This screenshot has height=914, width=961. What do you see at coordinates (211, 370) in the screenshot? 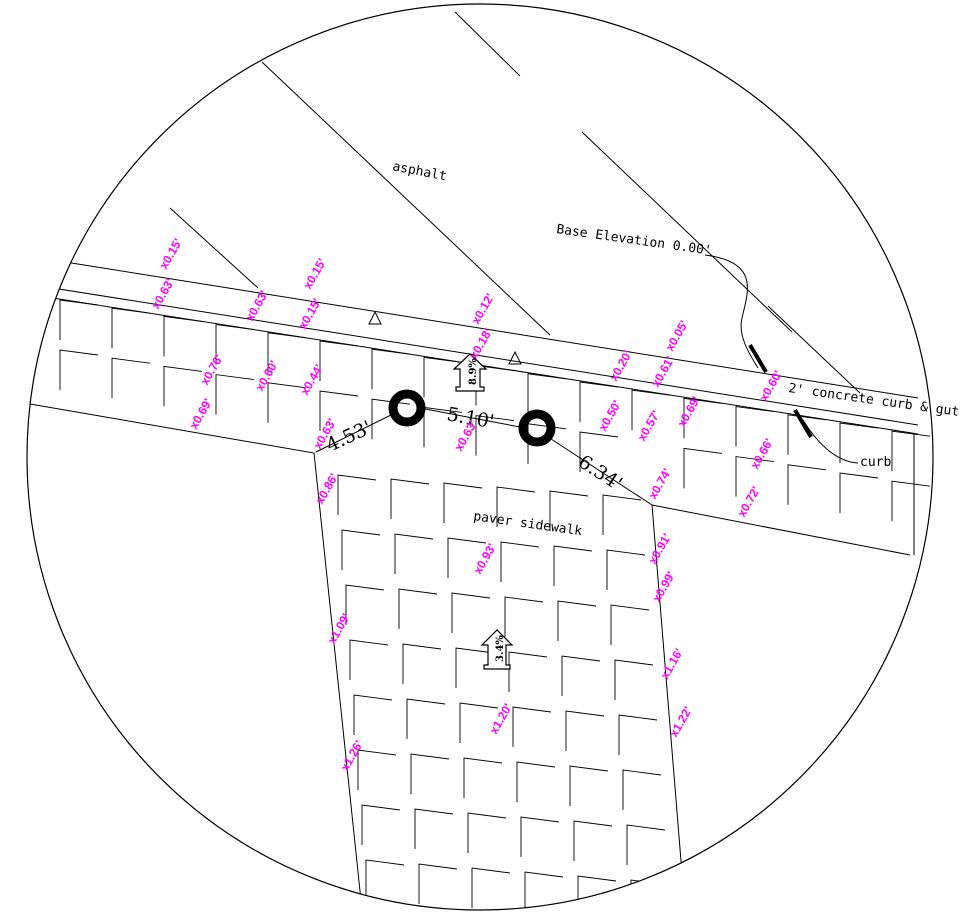
I see `spot-elevation-label: x0.76'` at bounding box center [211, 370].